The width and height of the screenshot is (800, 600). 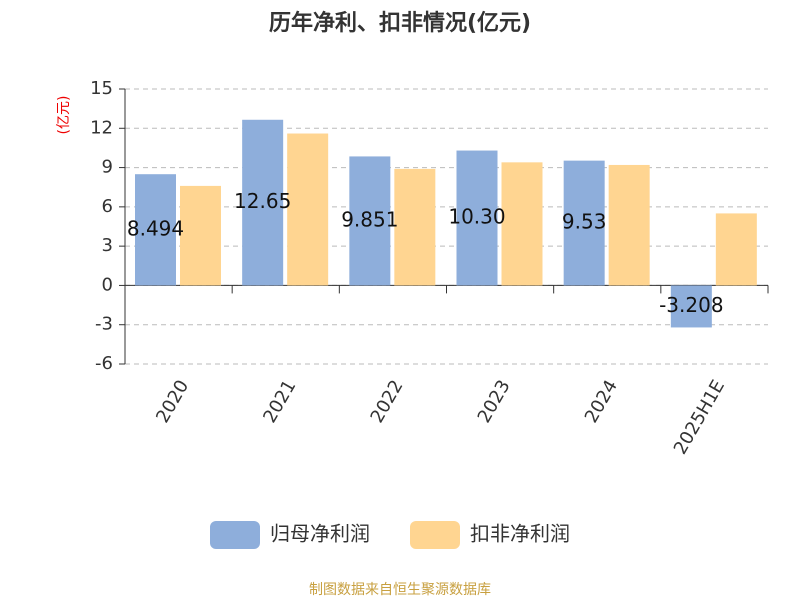 I want to click on value-label: 12.65, so click(x=262, y=201).